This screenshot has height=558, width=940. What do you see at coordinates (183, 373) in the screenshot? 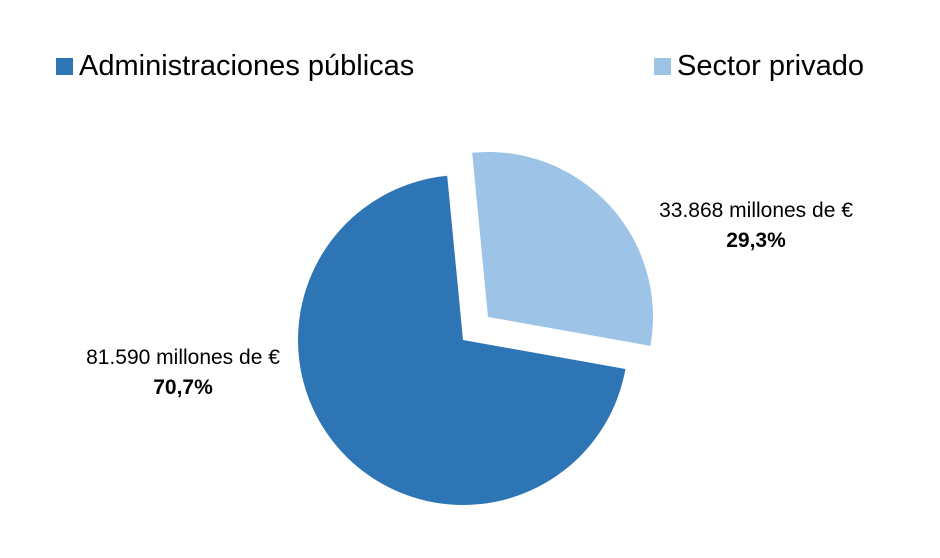
I see `data-label-administraciones-publicas: 81.590 millones de € 70,7%` at bounding box center [183, 373].